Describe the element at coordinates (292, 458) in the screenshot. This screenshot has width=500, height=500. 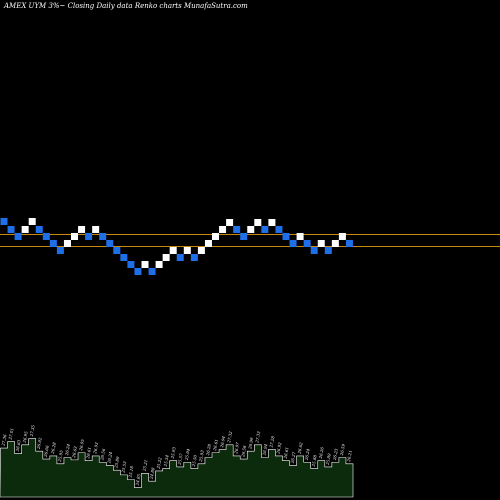
I see `volume-label: 26.27` at that location.